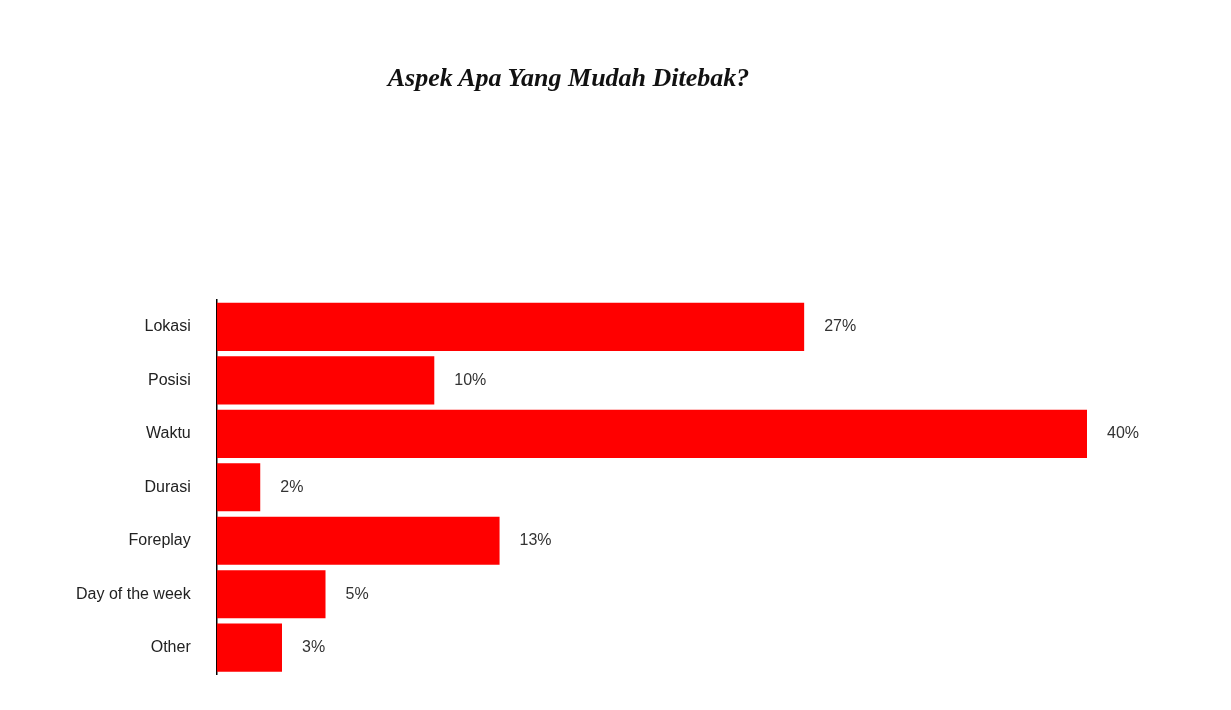  I want to click on data-label: 10%, so click(470, 379).